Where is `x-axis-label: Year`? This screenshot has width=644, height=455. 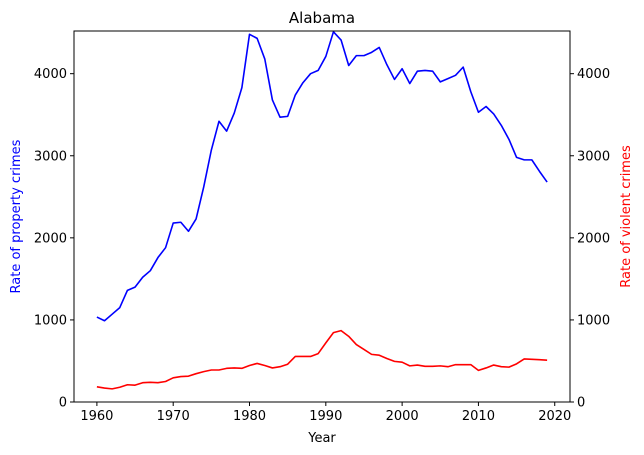
x-axis-label: Year is located at coordinates (321, 438).